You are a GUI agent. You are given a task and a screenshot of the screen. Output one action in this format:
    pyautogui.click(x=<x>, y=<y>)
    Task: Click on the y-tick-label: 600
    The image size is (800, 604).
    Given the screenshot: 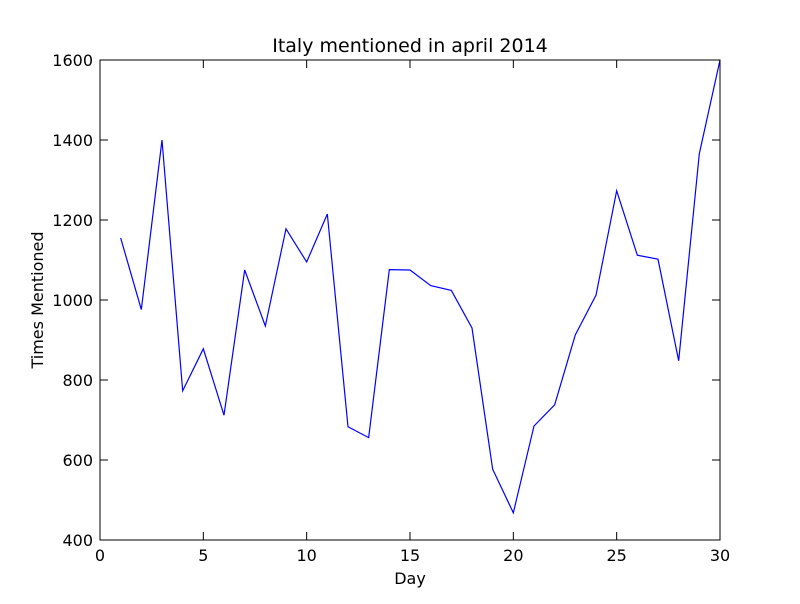 What is the action you would take?
    pyautogui.click(x=77, y=460)
    